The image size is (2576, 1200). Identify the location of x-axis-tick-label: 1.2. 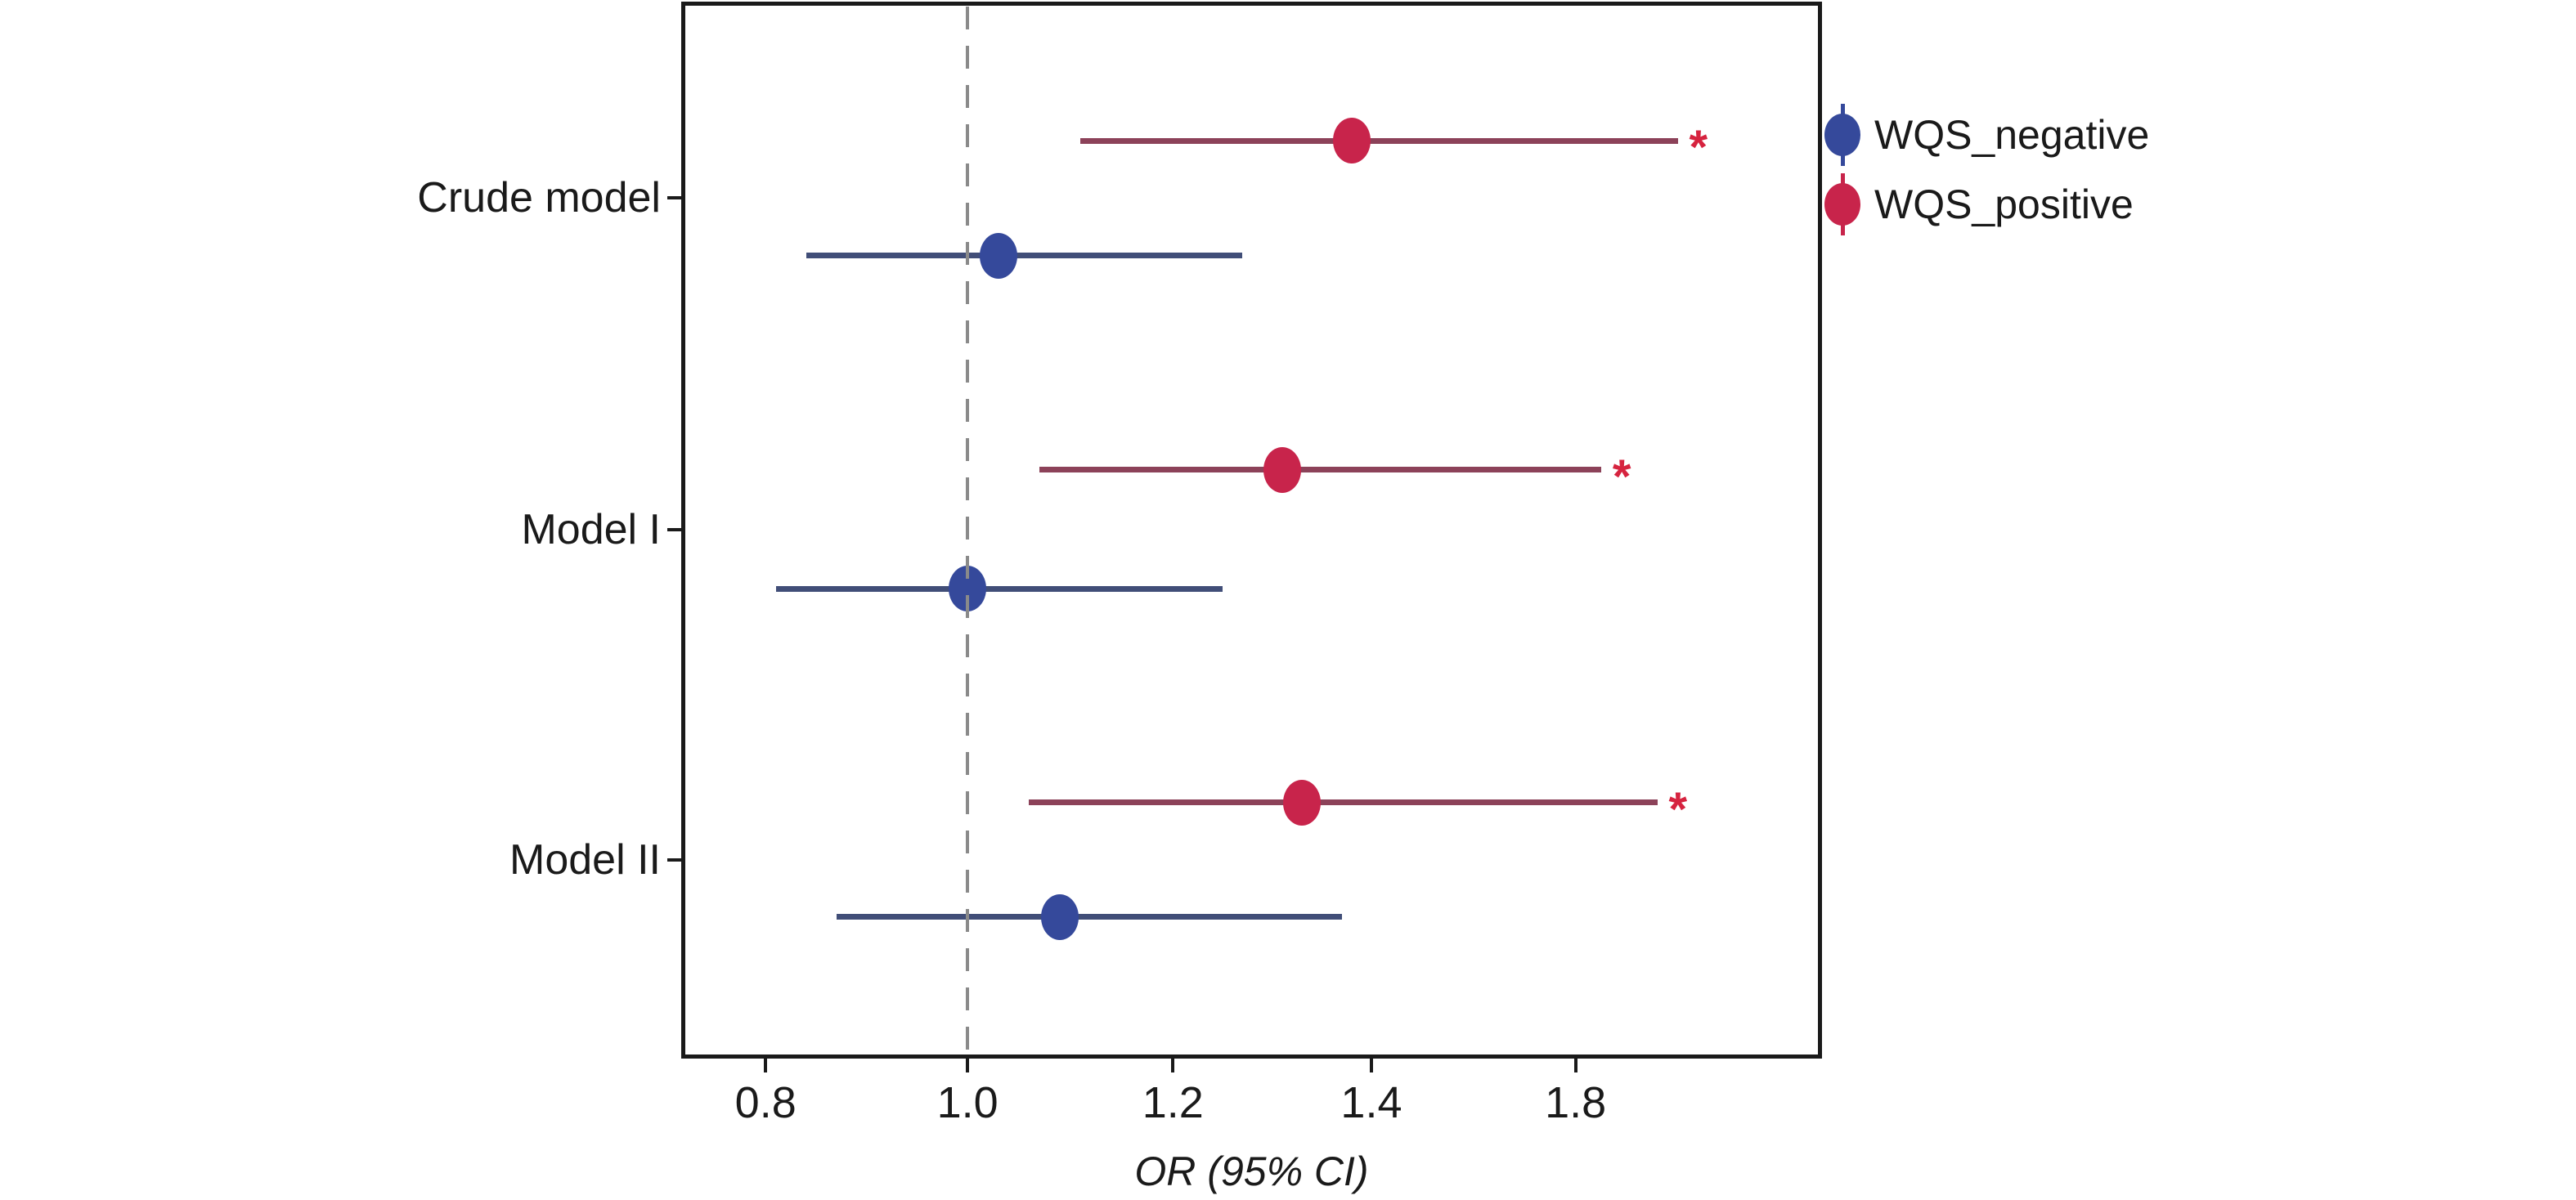
(1173, 1102).